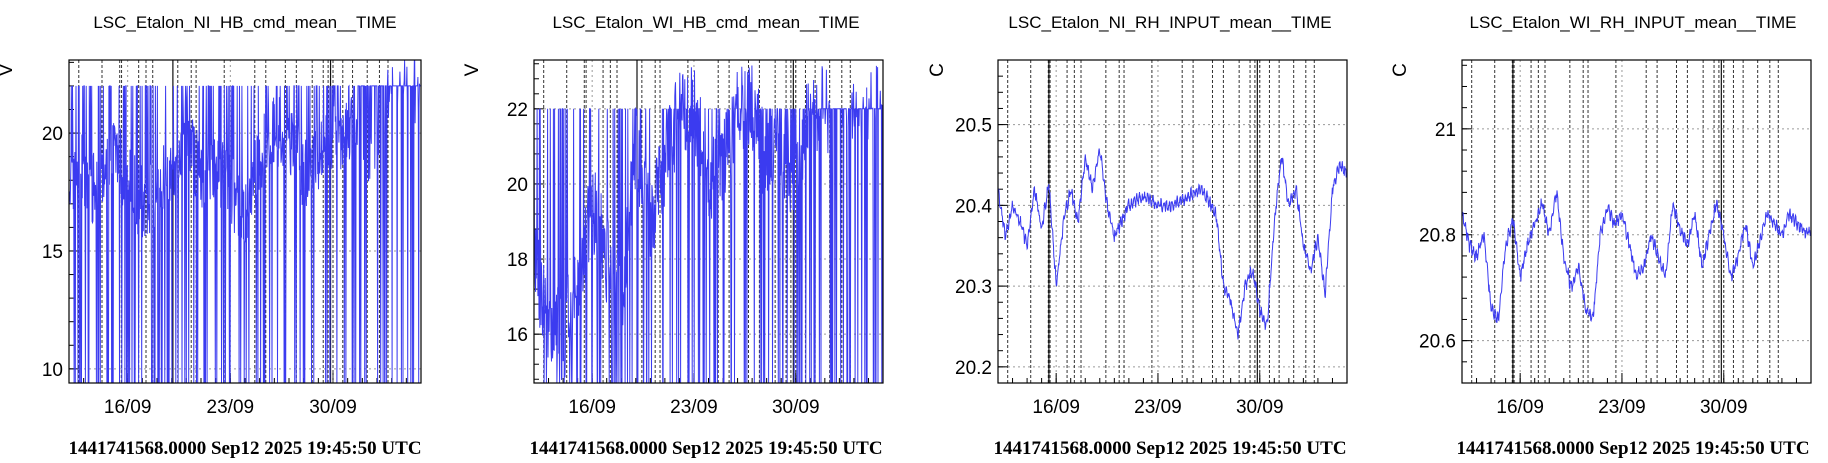  What do you see at coordinates (517, 110) in the screenshot?
I see `y-tick-label: 22` at bounding box center [517, 110].